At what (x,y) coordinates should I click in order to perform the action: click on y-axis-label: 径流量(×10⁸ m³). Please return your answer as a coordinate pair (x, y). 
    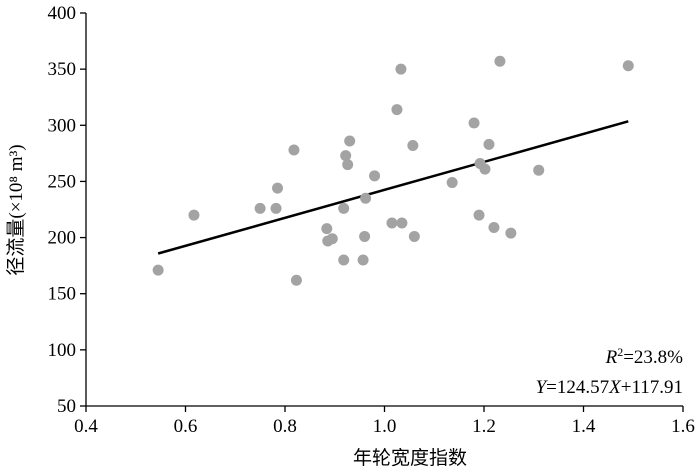
    Looking at the image, I should click on (16, 209).